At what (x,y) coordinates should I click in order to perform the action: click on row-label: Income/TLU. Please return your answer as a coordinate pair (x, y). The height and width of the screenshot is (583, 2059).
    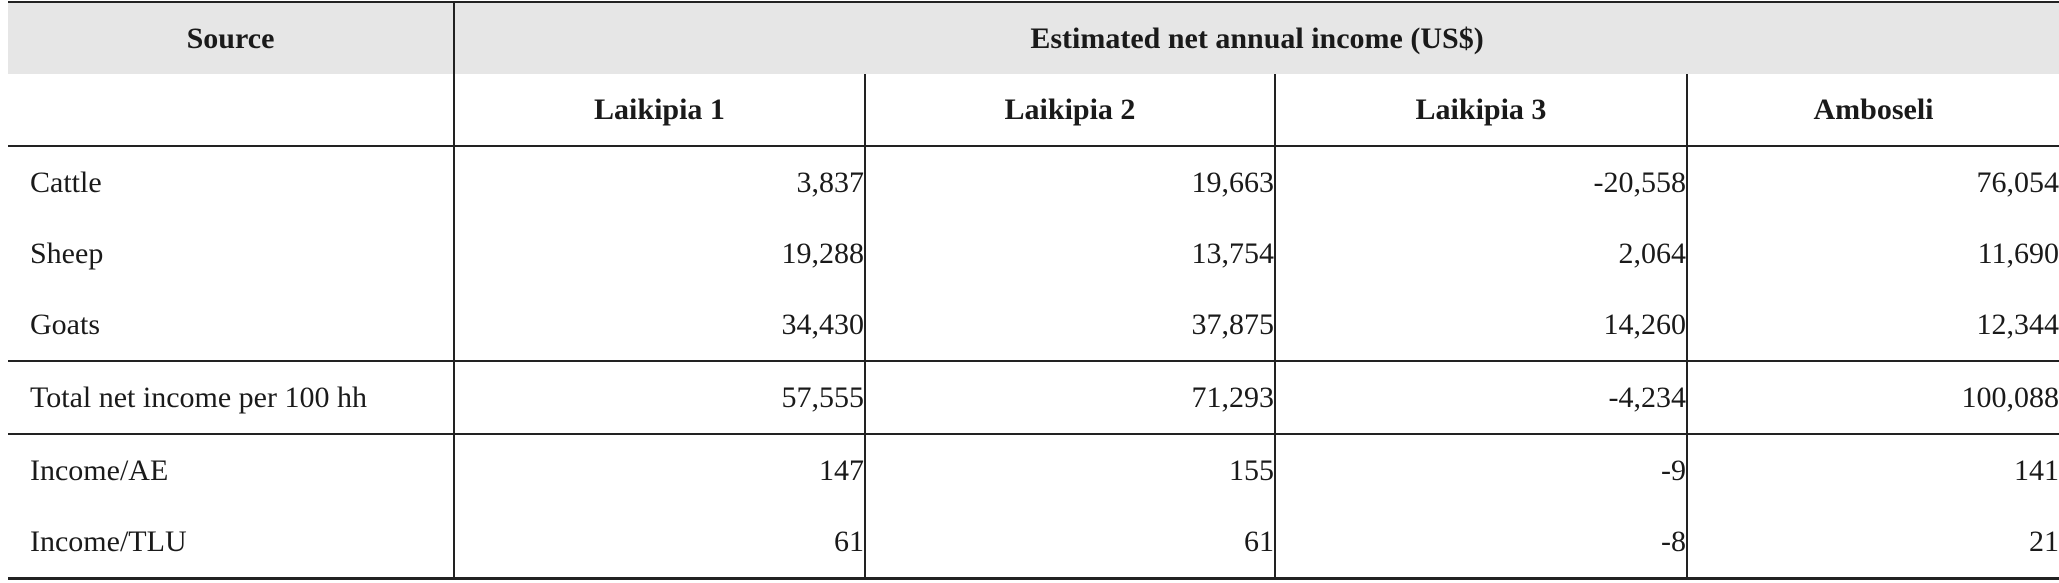
    Looking at the image, I should click on (231, 543).